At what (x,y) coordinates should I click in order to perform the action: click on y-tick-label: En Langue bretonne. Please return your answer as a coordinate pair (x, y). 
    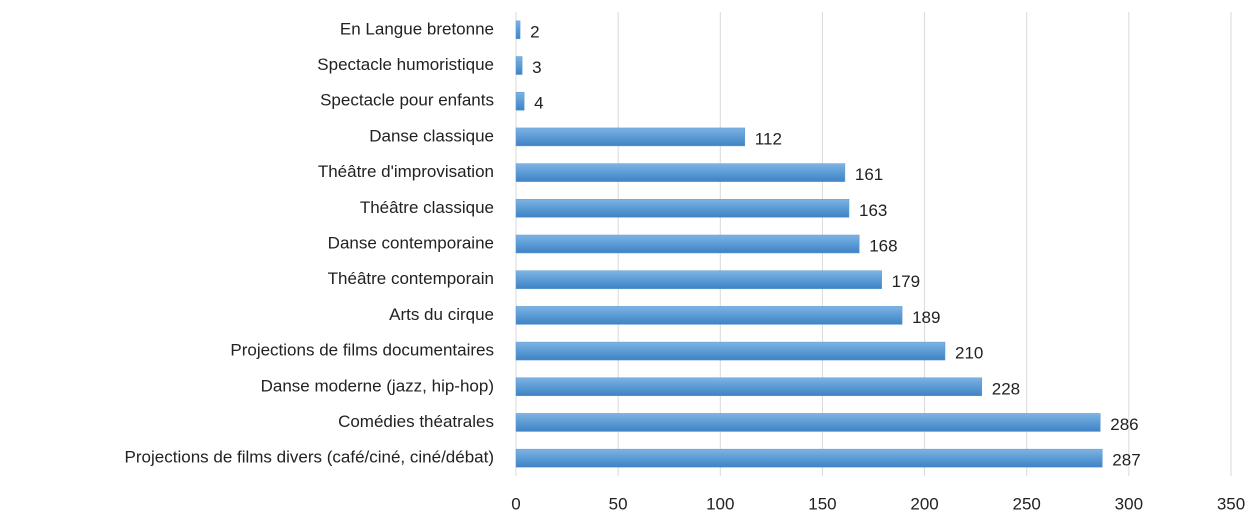
    Looking at the image, I should click on (417, 28).